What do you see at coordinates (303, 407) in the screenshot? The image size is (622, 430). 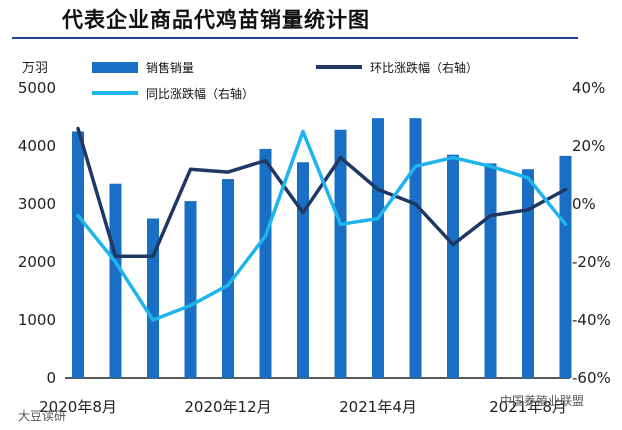 I see `x-axis-ticks: 2020年8月 2020年12月 2021年4月 2021年8月` at bounding box center [303, 407].